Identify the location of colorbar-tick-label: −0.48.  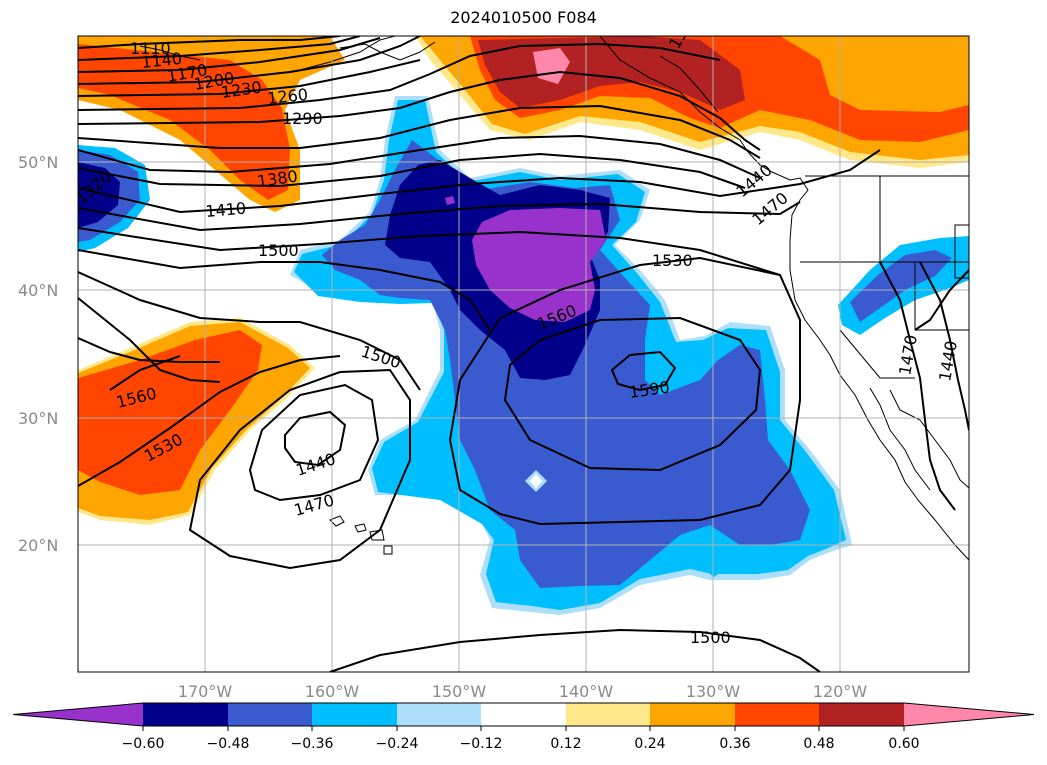
(228, 744).